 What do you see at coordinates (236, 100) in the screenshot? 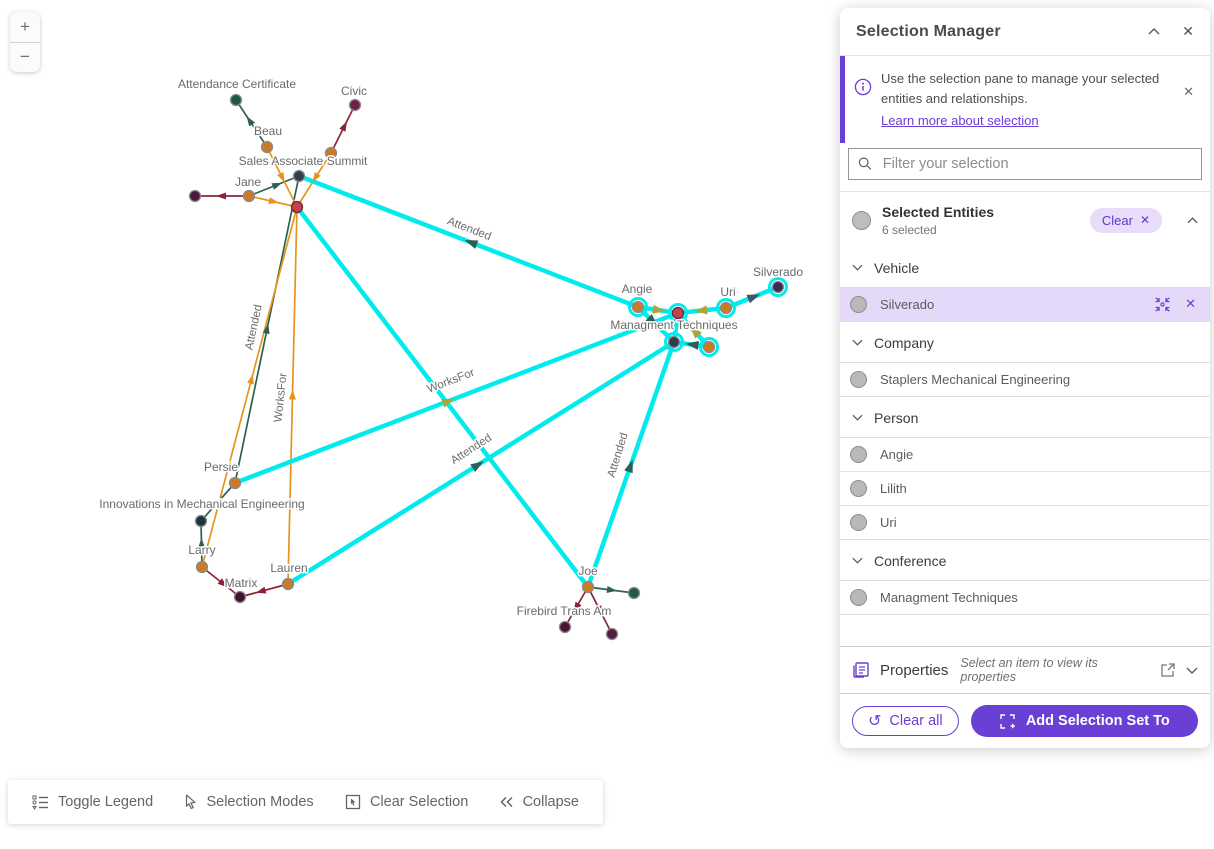
I see `node-attendance-certificate` at bounding box center [236, 100].